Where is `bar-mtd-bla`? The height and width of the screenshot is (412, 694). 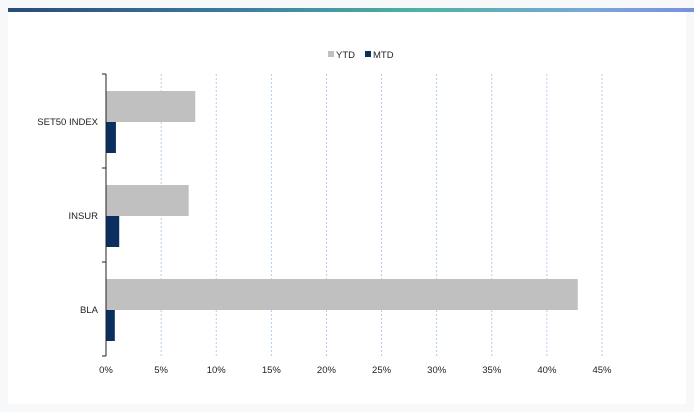
bar-mtd-bla is located at coordinates (110, 325).